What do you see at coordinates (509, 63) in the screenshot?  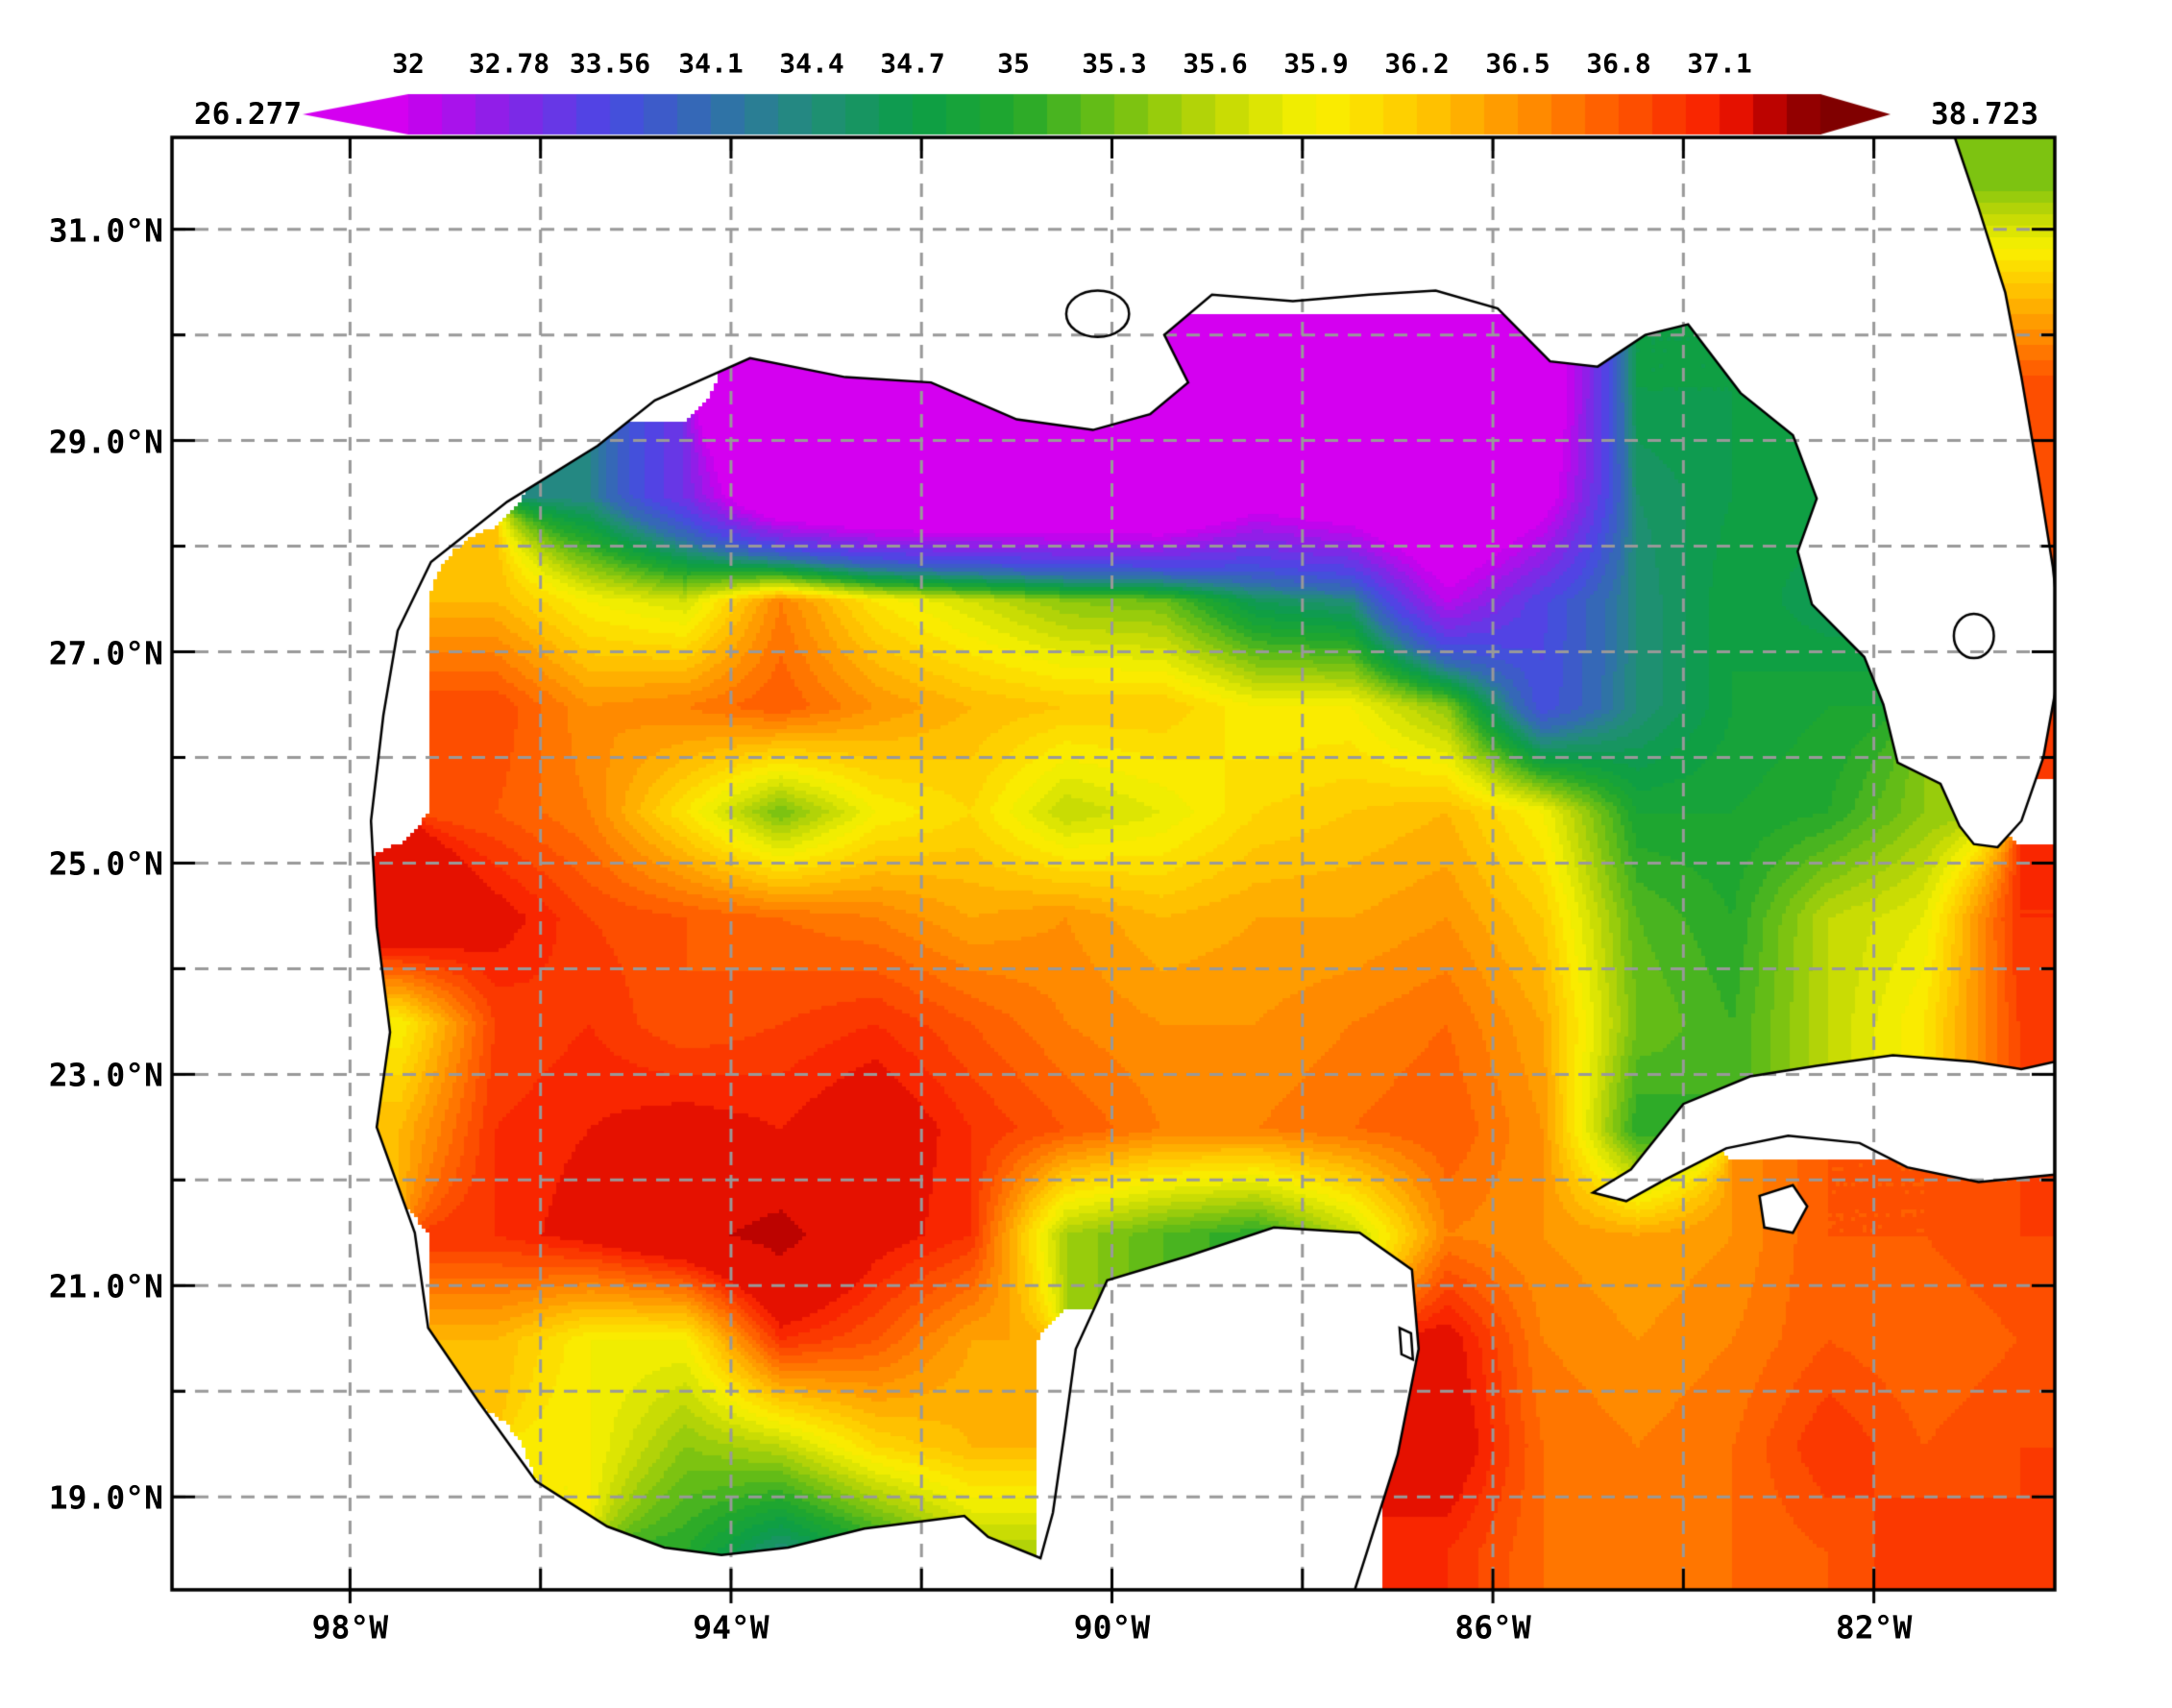 I see `colorbar-tick-label: 32.78` at bounding box center [509, 63].